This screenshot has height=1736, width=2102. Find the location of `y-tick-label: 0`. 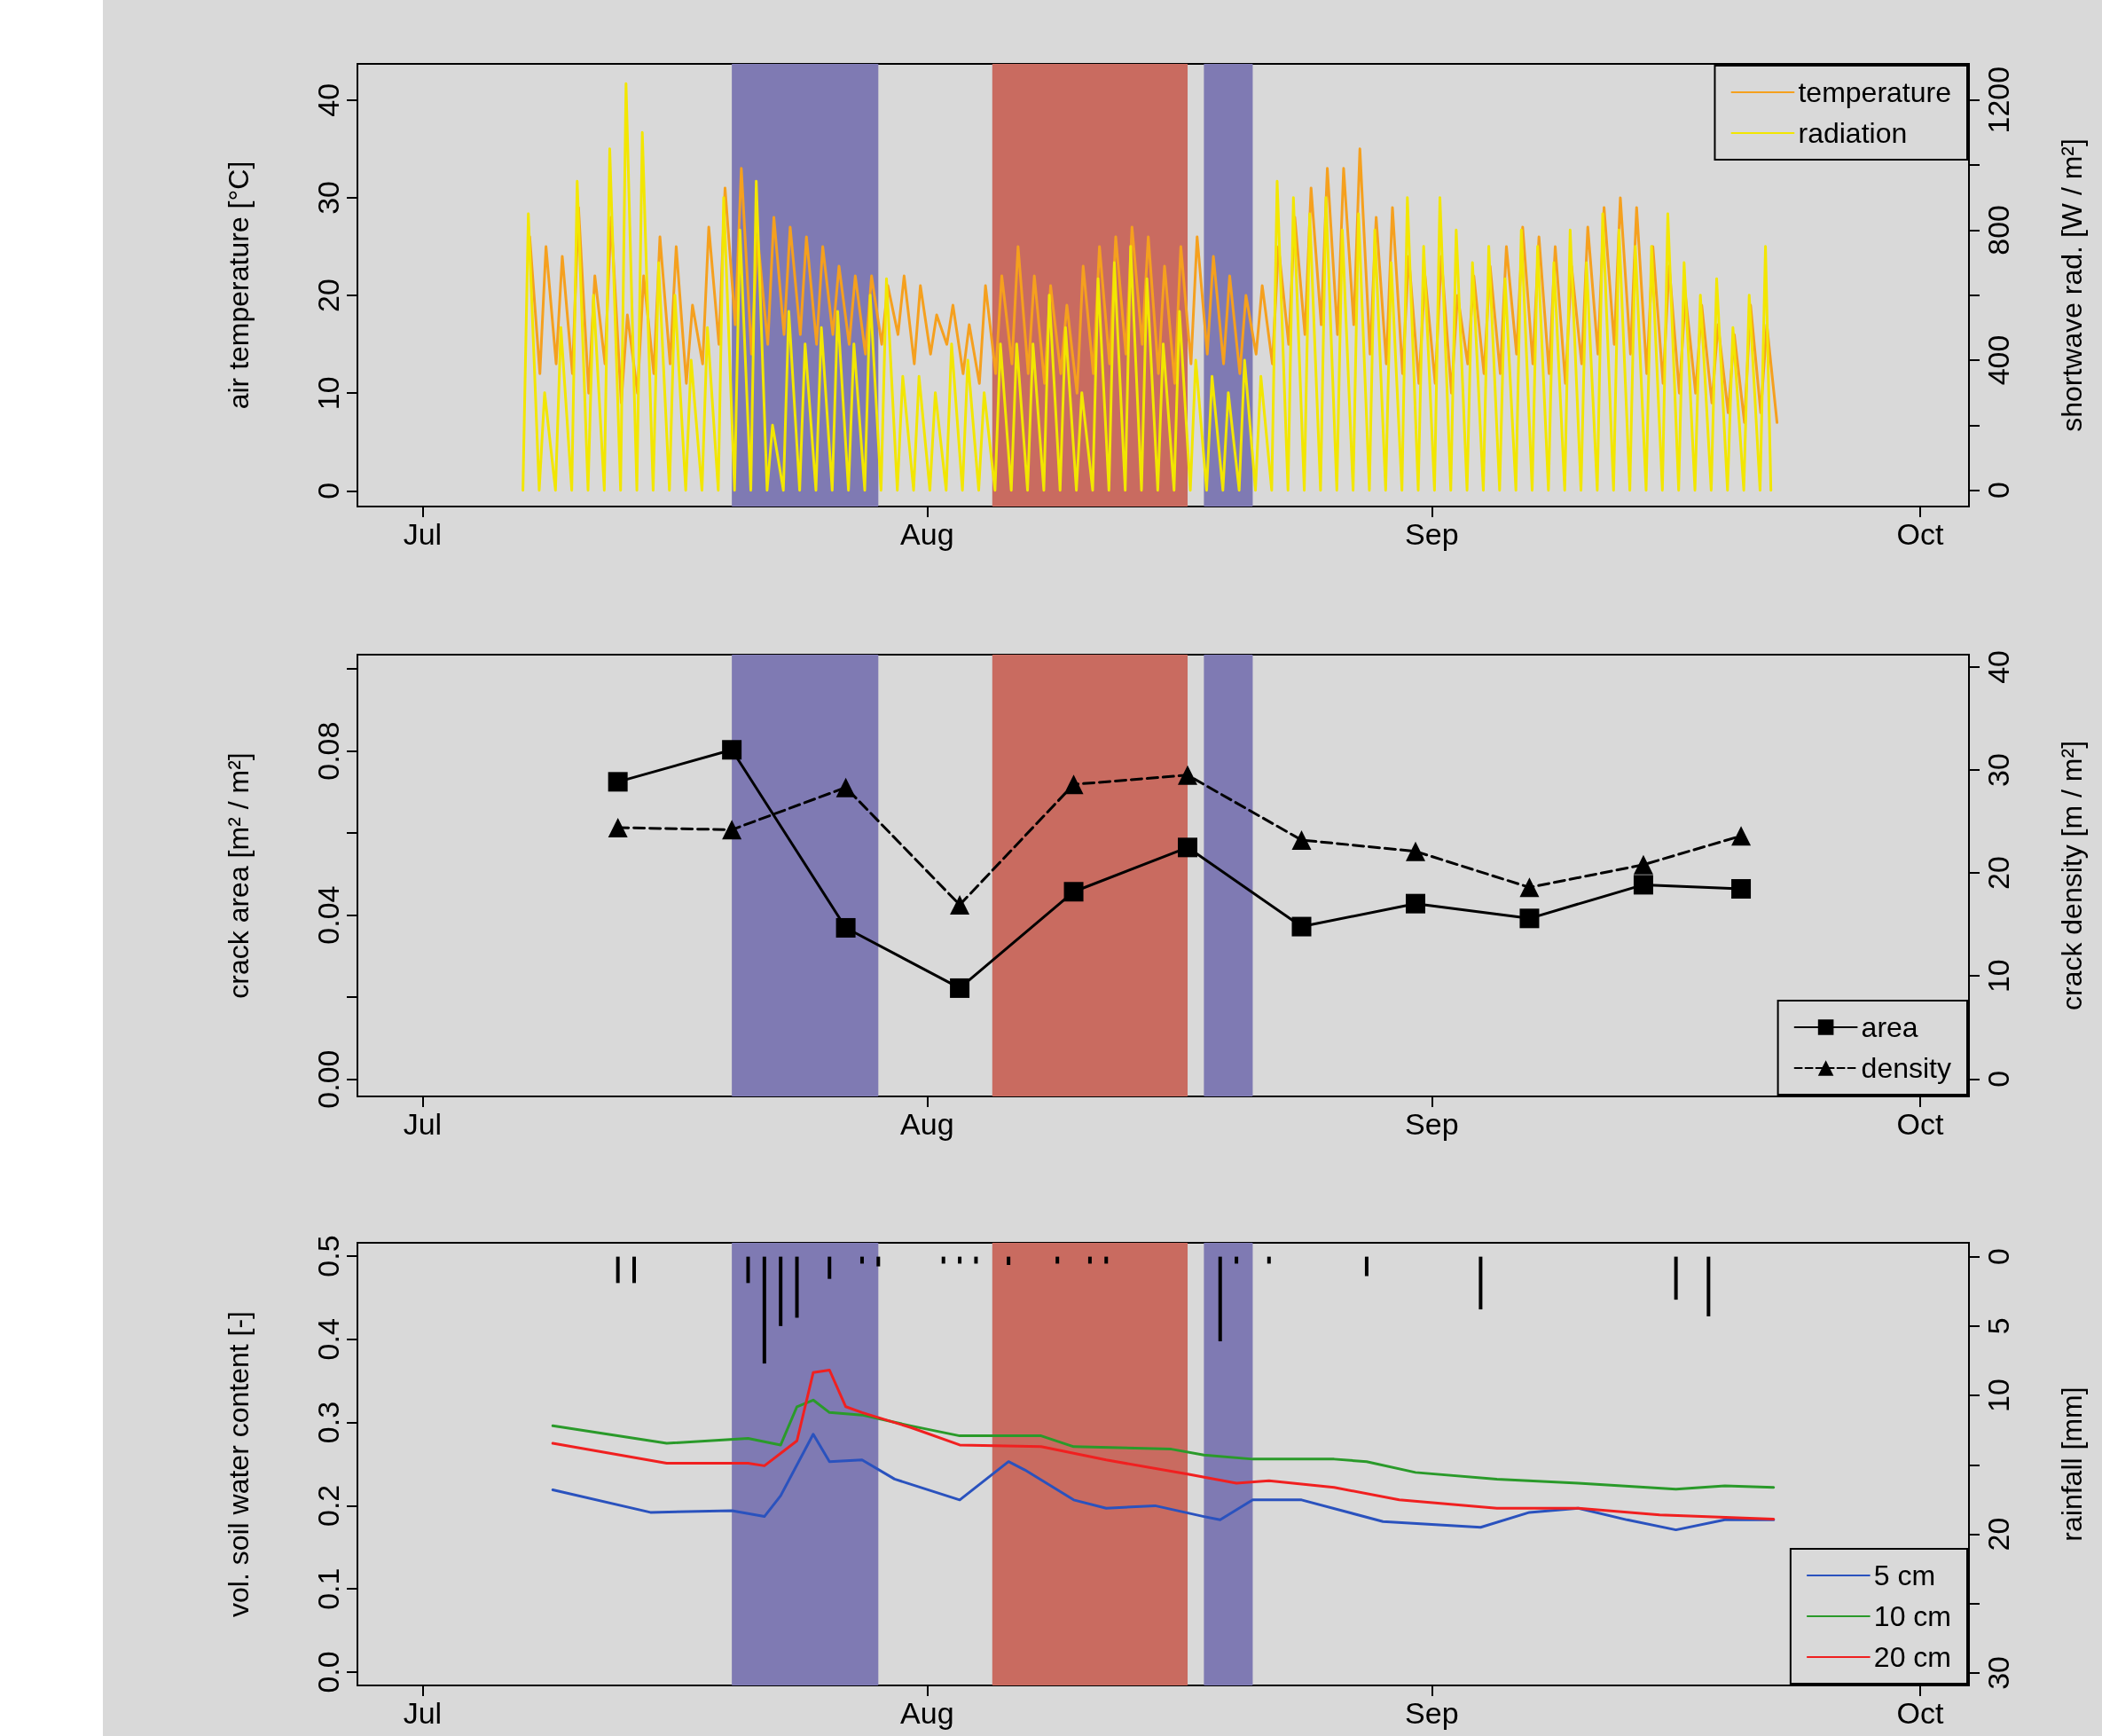

y-tick-label: 0 is located at coordinates (328, 490).